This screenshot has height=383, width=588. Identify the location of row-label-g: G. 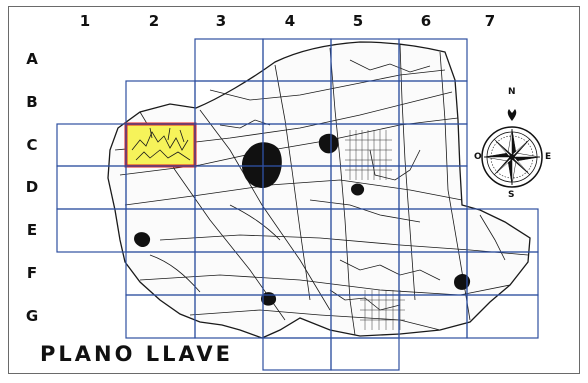
(32, 316).